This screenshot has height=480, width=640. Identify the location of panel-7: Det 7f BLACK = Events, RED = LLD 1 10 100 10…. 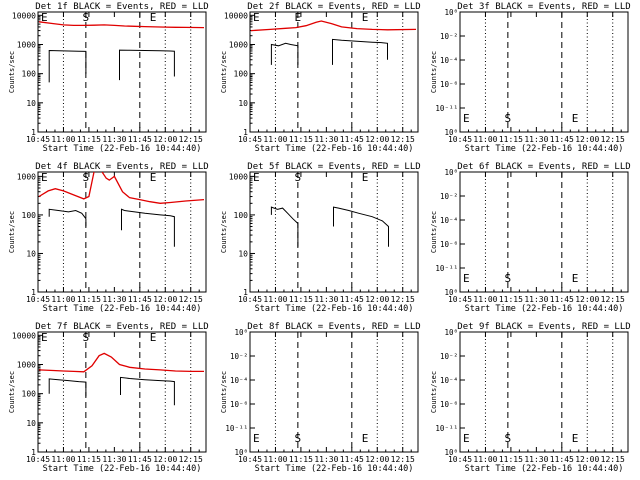
(108, 398).